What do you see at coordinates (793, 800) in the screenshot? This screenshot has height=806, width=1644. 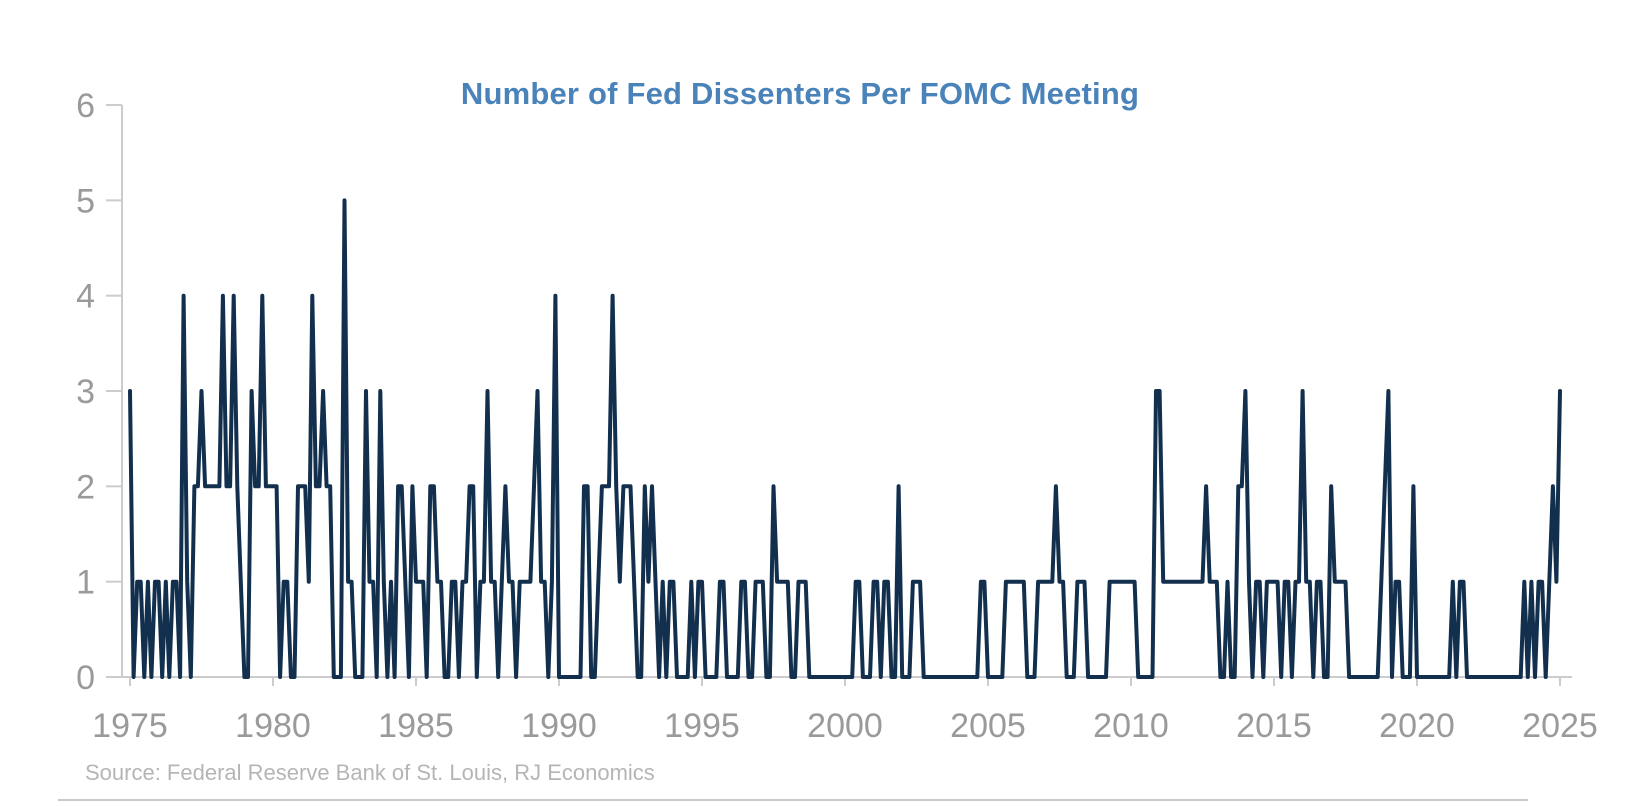 I see `bottom-divider` at bounding box center [793, 800].